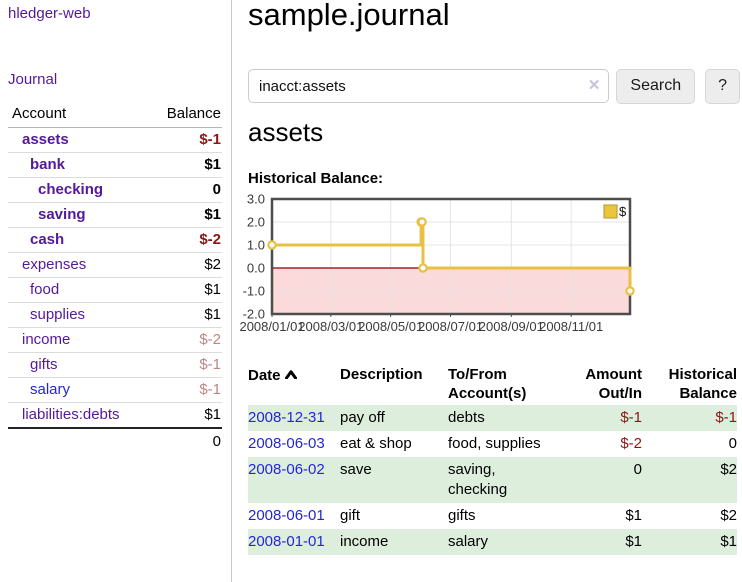 Image resolution: width=742 pixels, height=582 pixels. I want to click on clear-search-icon: ✕, so click(594, 85).